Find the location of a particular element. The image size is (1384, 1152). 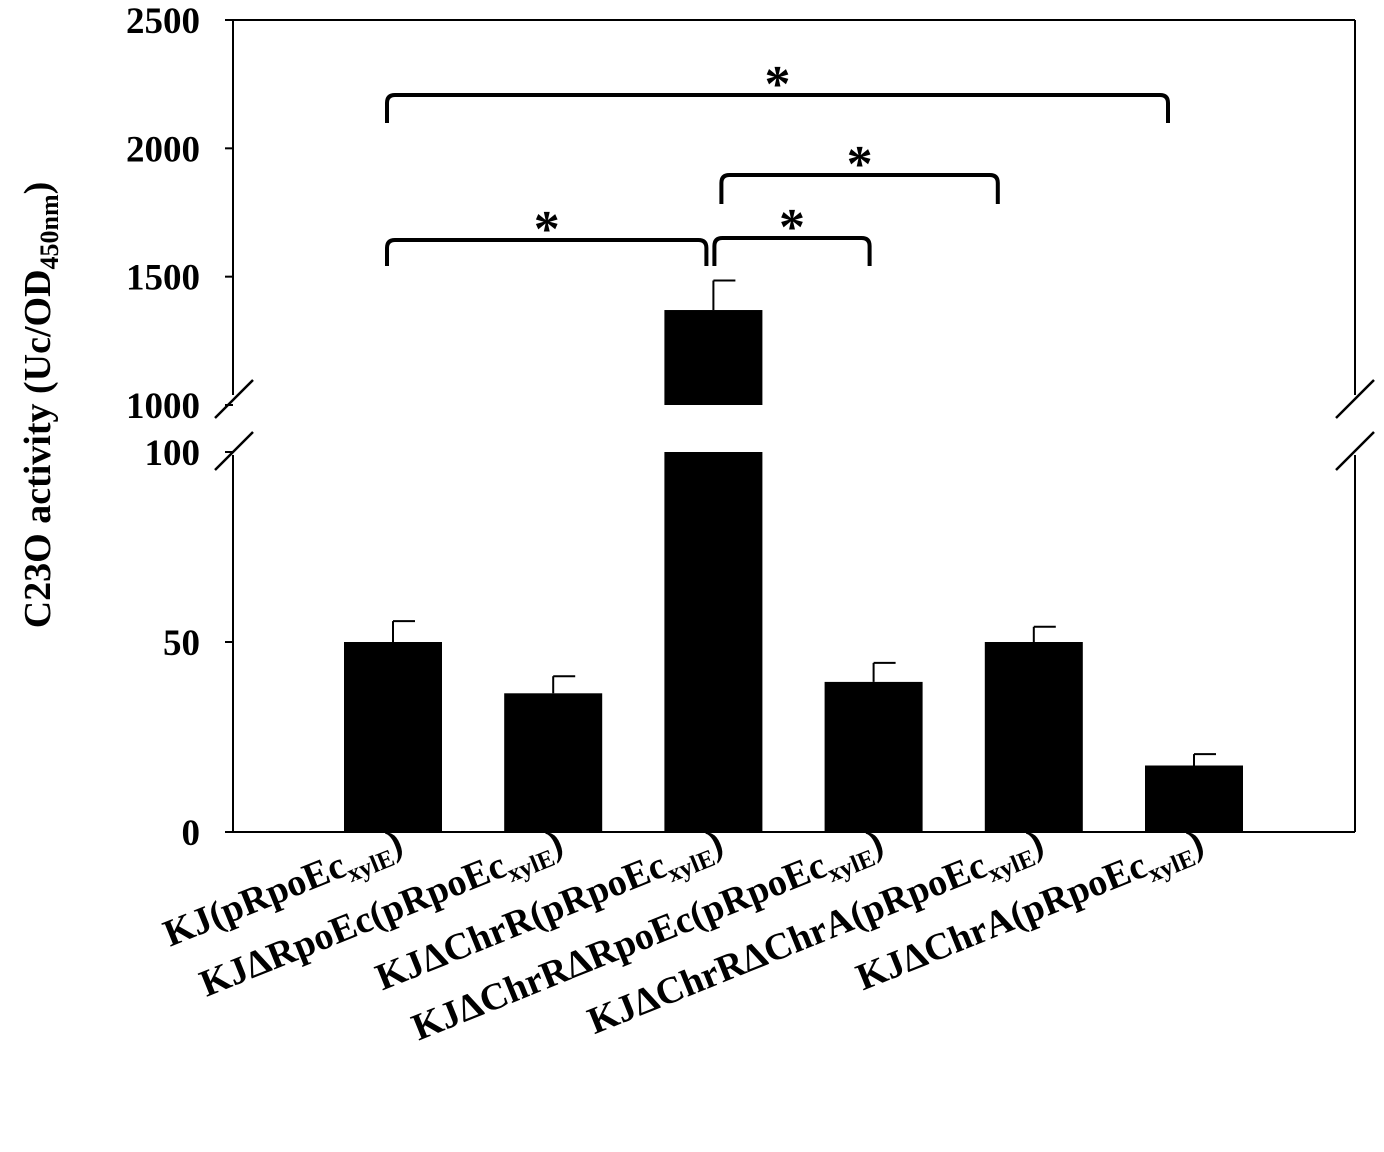

y-axis-label: C23O activity (Uc/OD450nm) is located at coordinates (40, 405).